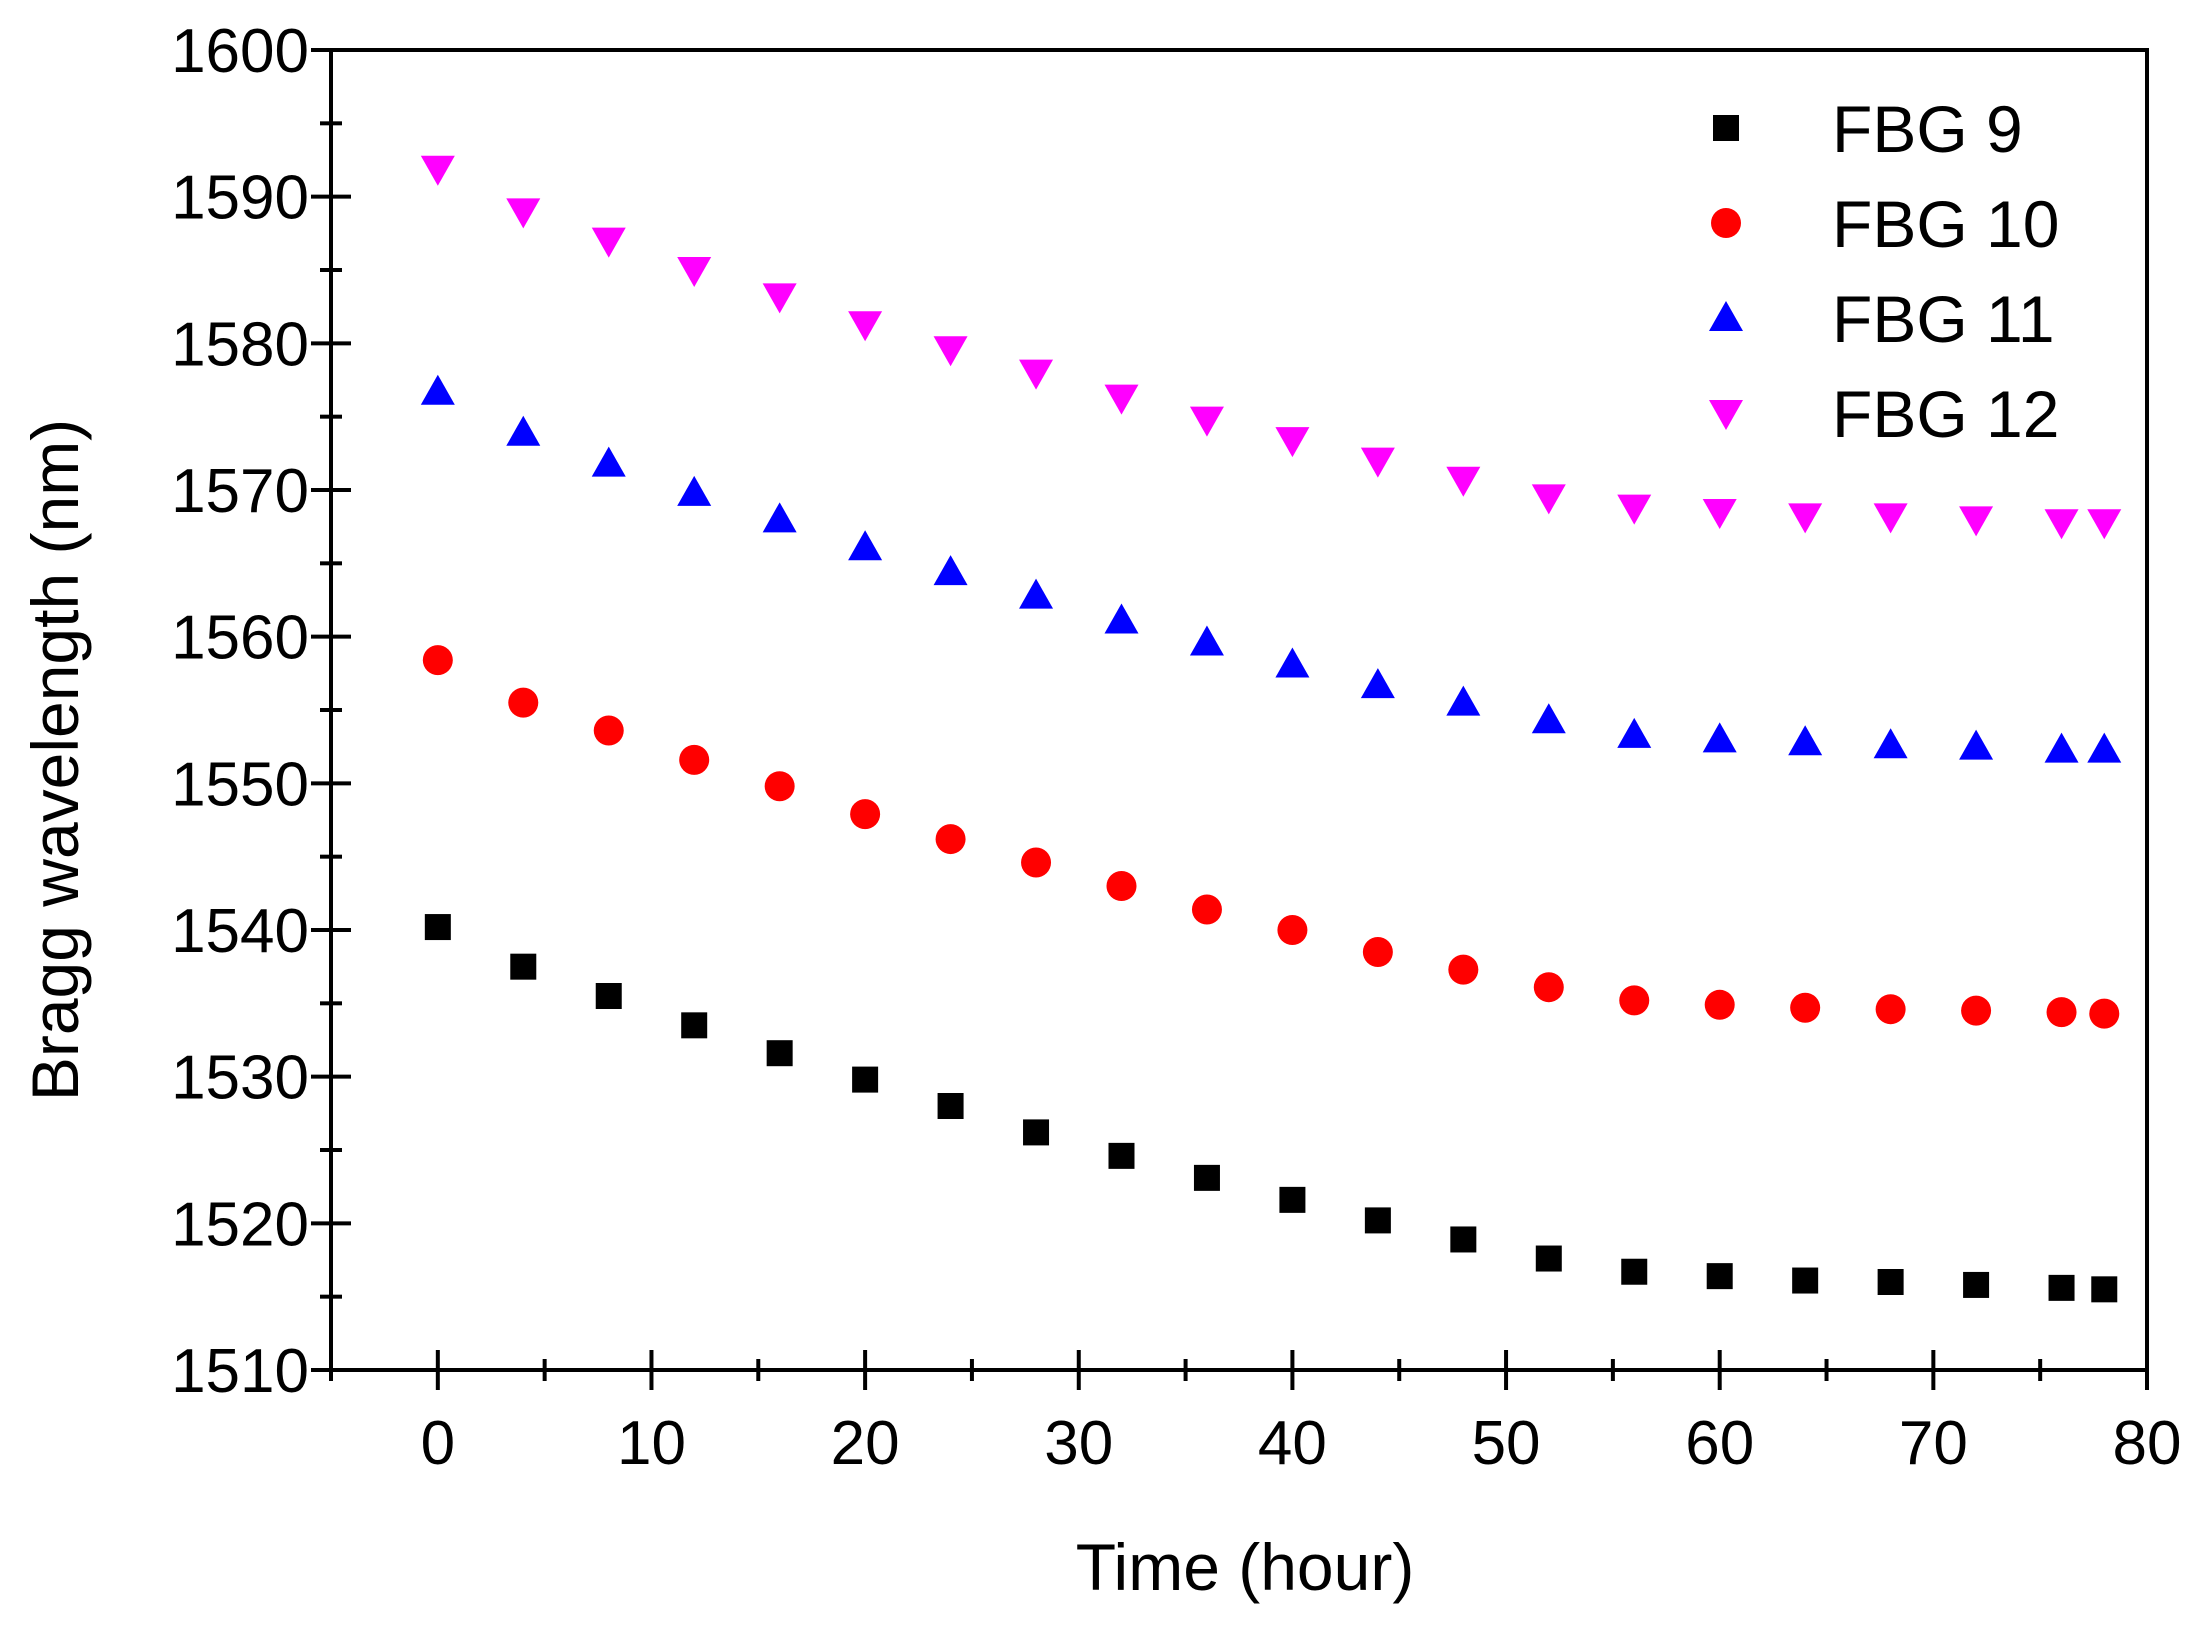 This screenshot has width=2202, height=1630. What do you see at coordinates (1292, 1443) in the screenshot?
I see `x-tick-label: 40` at bounding box center [1292, 1443].